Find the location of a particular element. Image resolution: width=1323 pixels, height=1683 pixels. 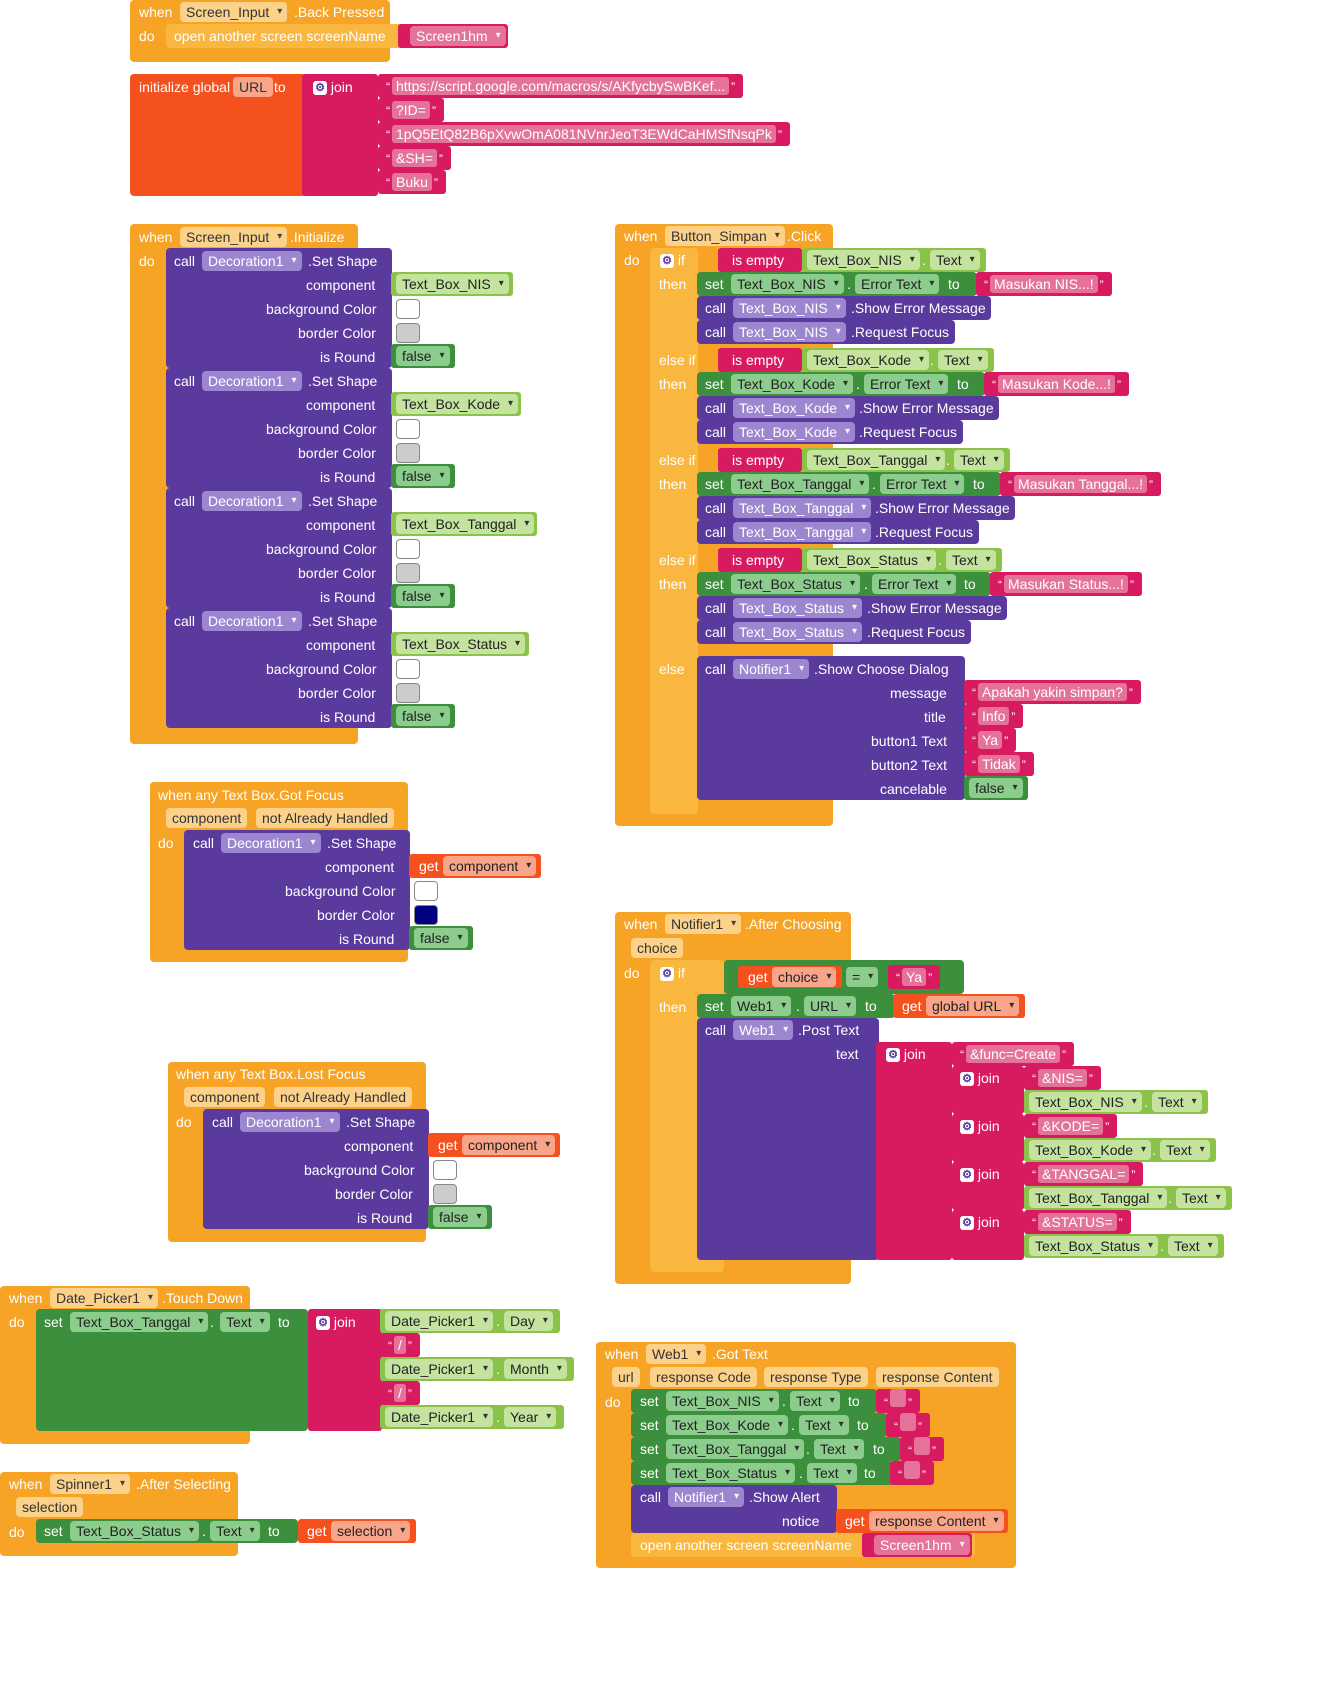

param-response-code: response Code is located at coordinates (703, 1377).